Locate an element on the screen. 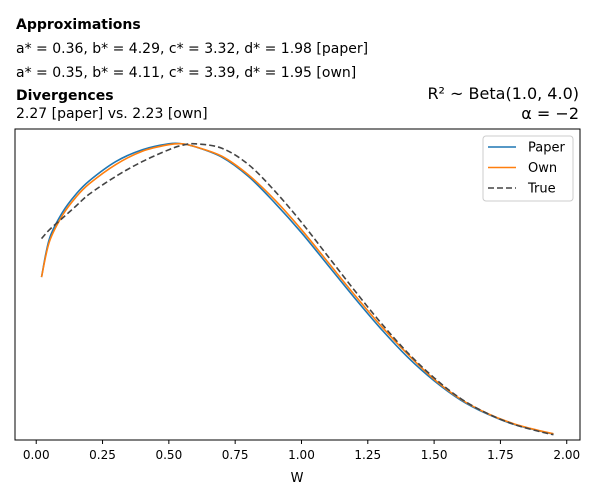 The image size is (600, 500). x-tick-label: 0.75 is located at coordinates (235, 455).